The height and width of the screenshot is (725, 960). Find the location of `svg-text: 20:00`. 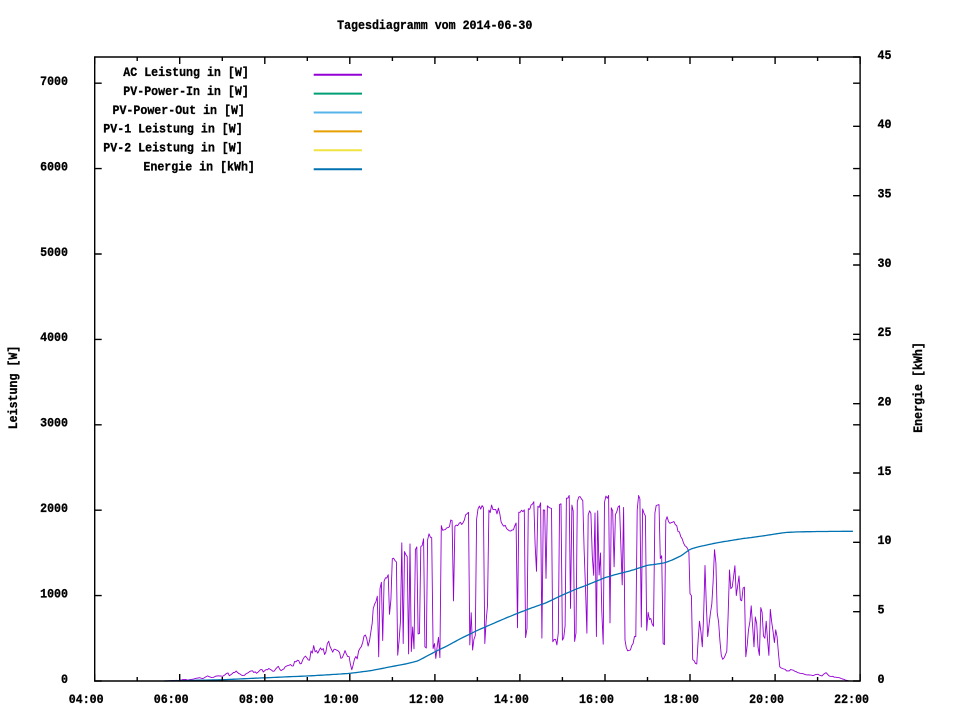

svg-text: 20:00 is located at coordinates (766, 699).